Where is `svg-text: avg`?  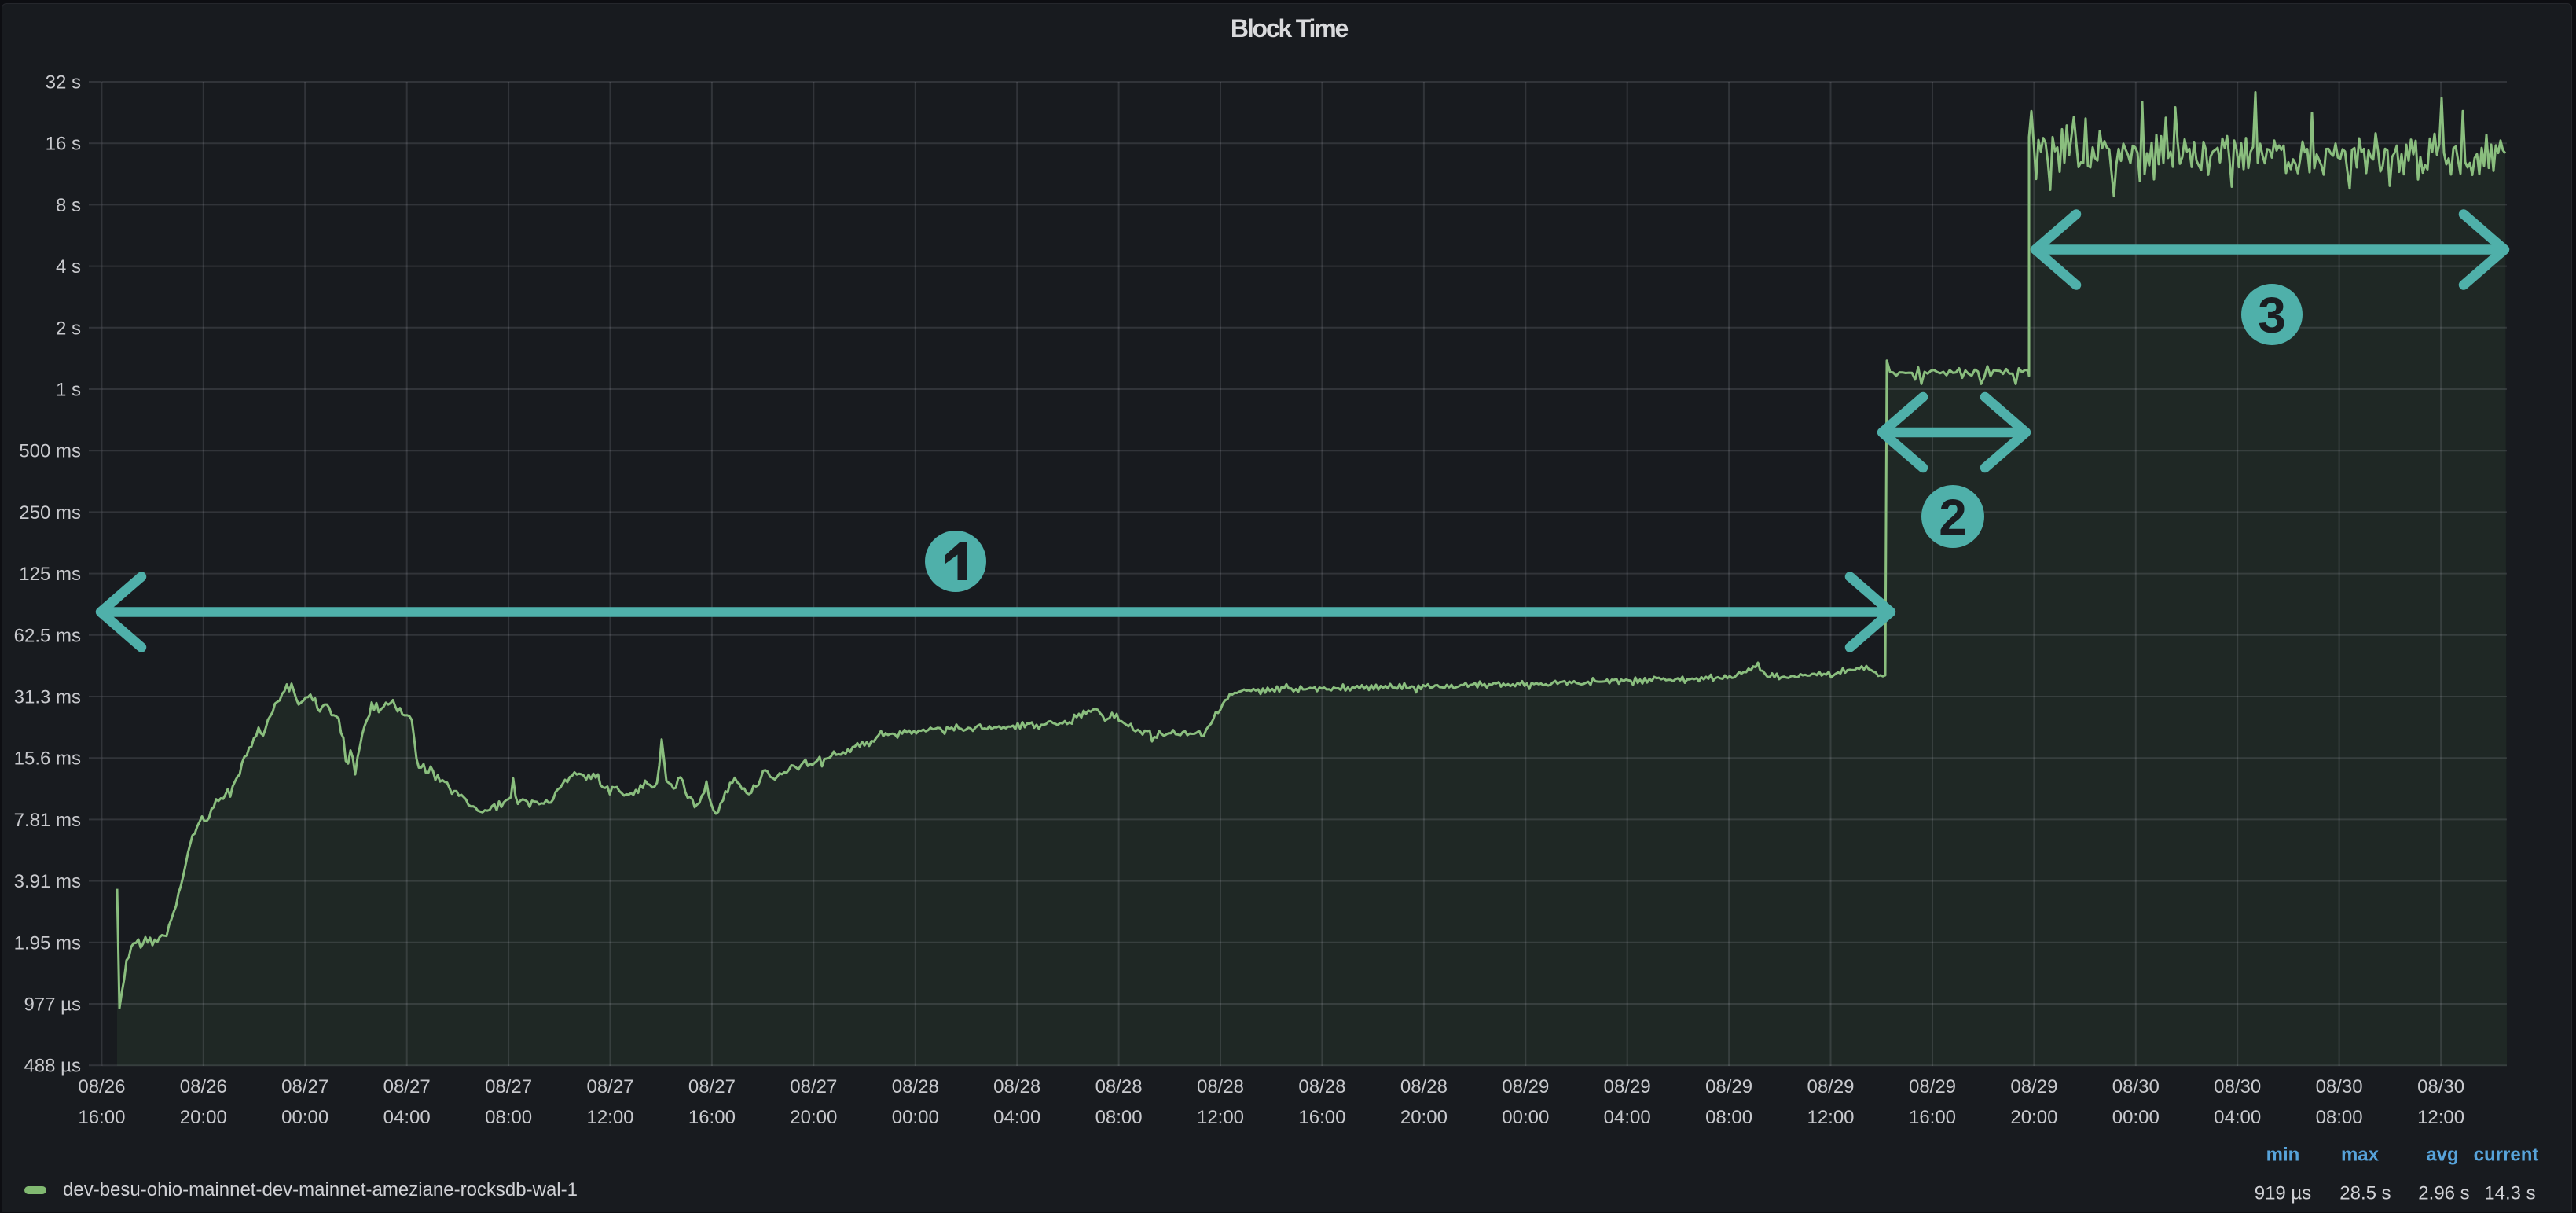
svg-text: avg is located at coordinates (2442, 1155).